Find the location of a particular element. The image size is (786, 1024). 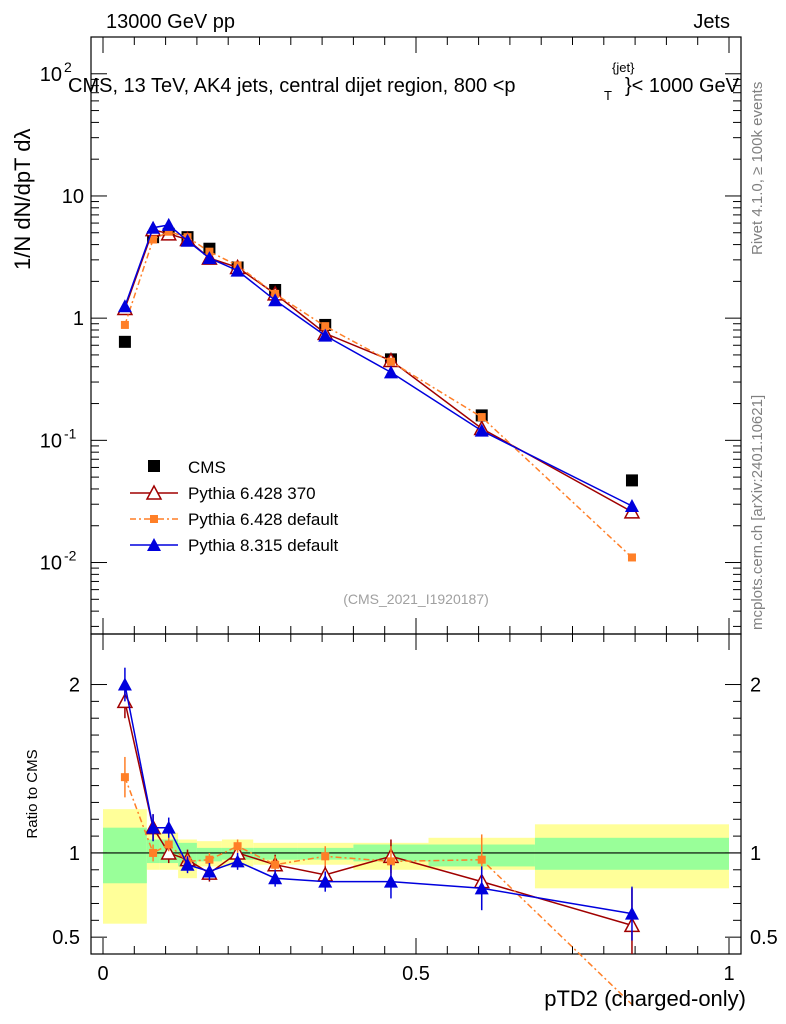

header-jets: Jets is located at coordinates (711, 22).